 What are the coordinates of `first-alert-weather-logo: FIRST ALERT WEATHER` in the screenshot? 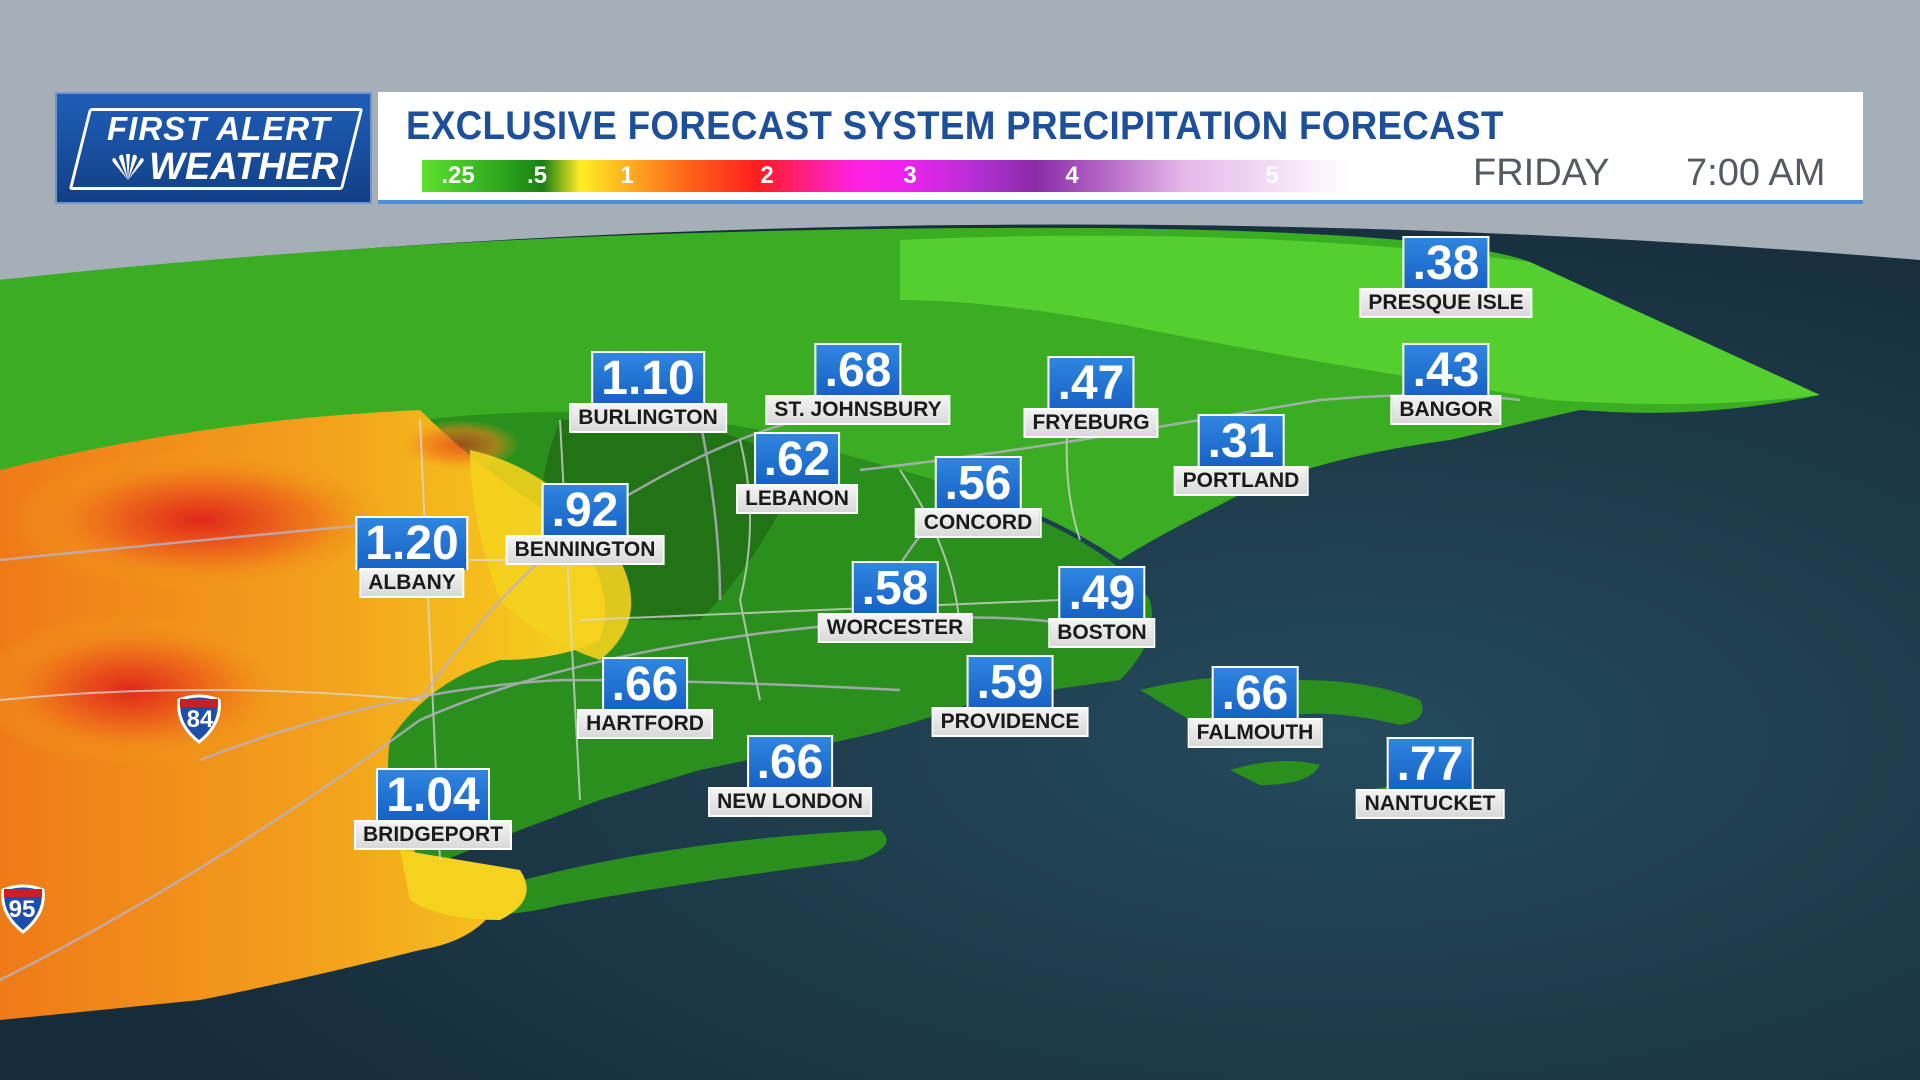 It's located at (213, 148).